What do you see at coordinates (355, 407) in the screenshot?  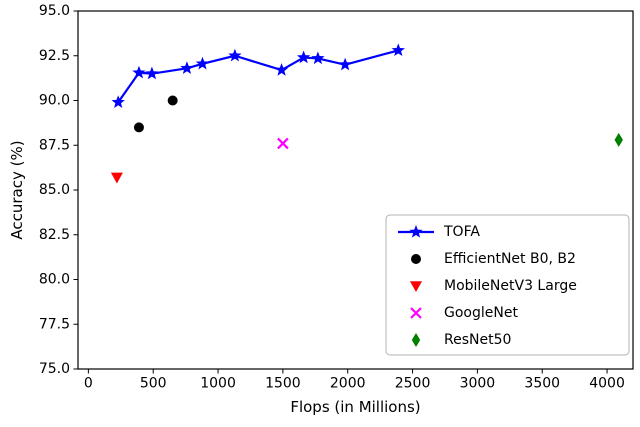 I see `x-axis-label: Flops (in Millions)` at bounding box center [355, 407].